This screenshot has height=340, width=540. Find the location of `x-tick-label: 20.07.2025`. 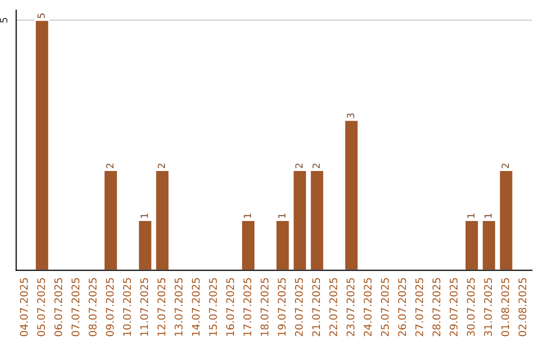

x-tick-label: 20.07.2025 is located at coordinates (298, 307).